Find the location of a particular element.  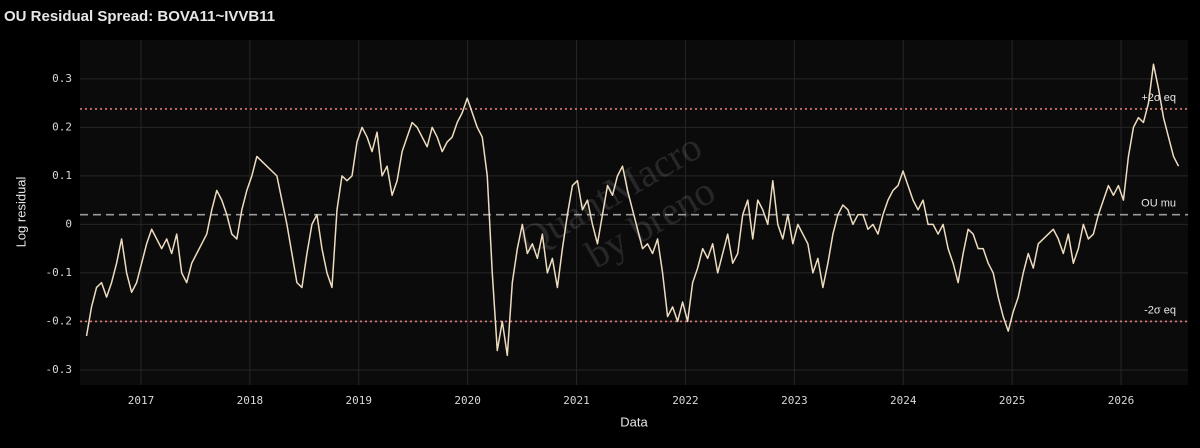

x-tick-label: 2021 is located at coordinates (576, 400).